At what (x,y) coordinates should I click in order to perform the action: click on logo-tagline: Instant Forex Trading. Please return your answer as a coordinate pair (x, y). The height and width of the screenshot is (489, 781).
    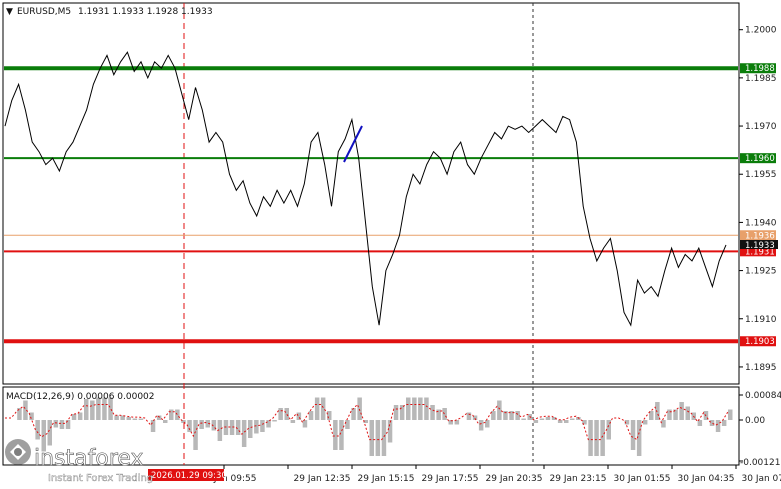
    Looking at the image, I should click on (100, 478).